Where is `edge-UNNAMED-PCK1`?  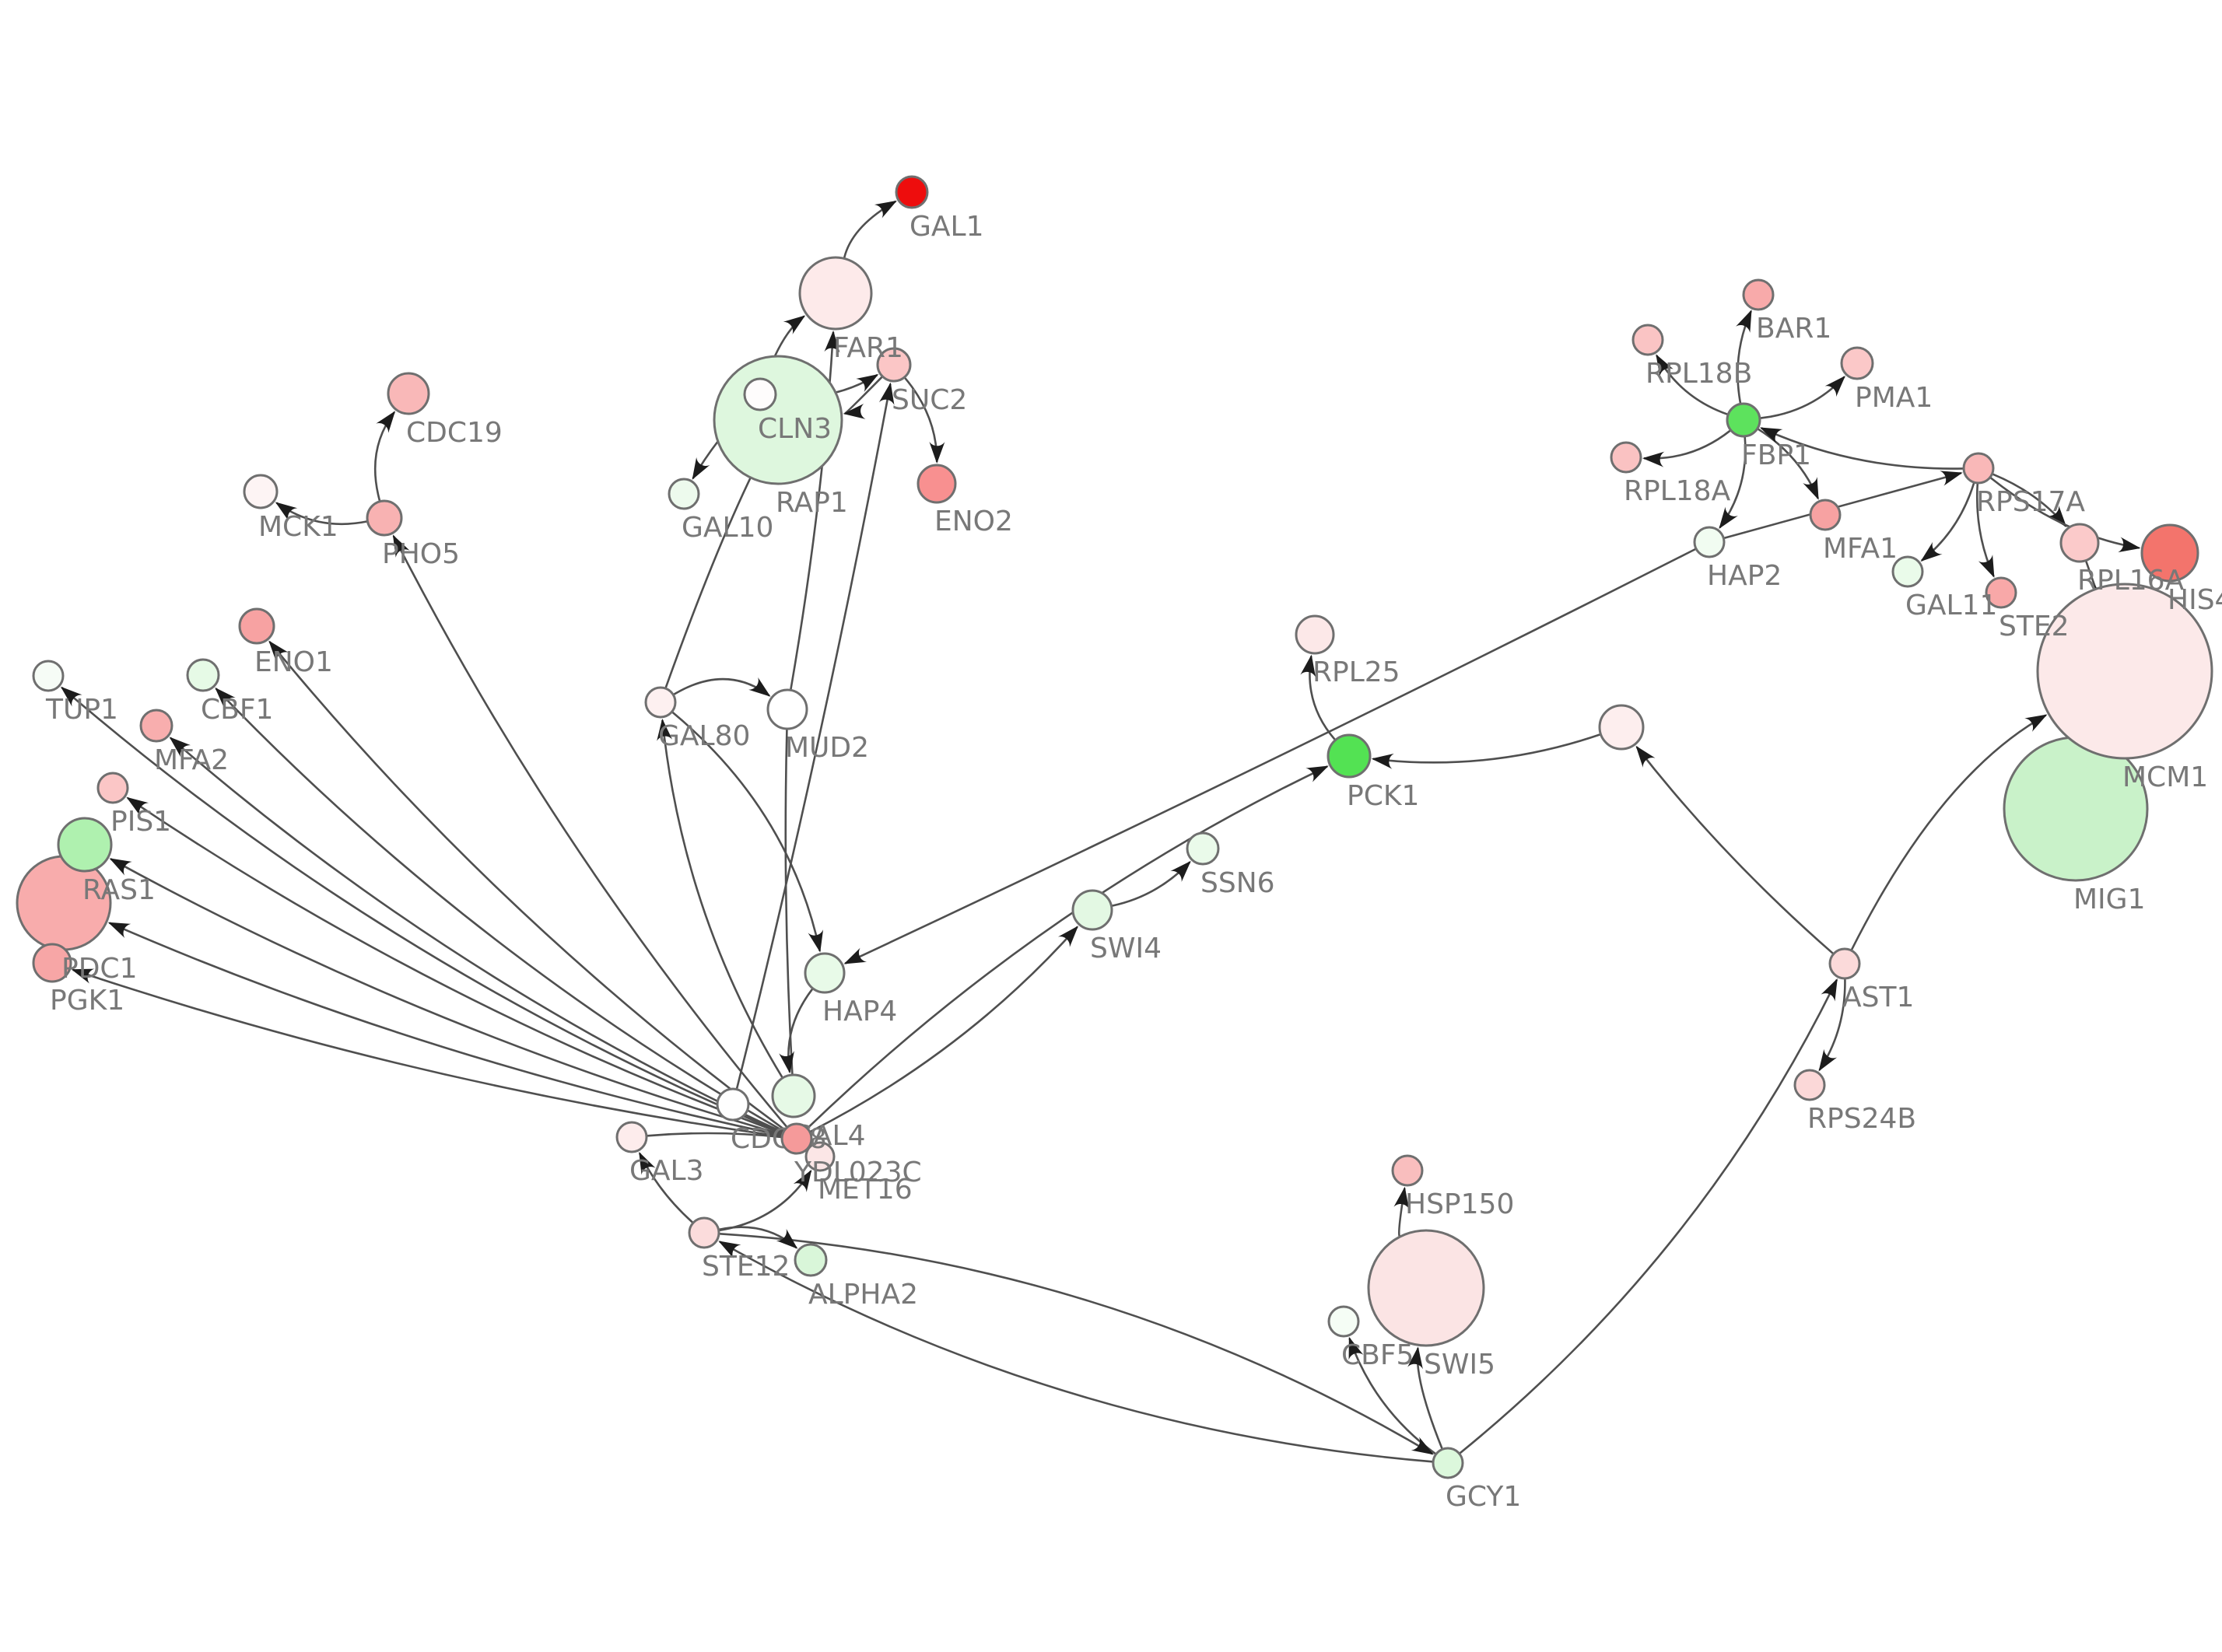
edge-UNNAMED-PCK1 is located at coordinates (1486, 751).